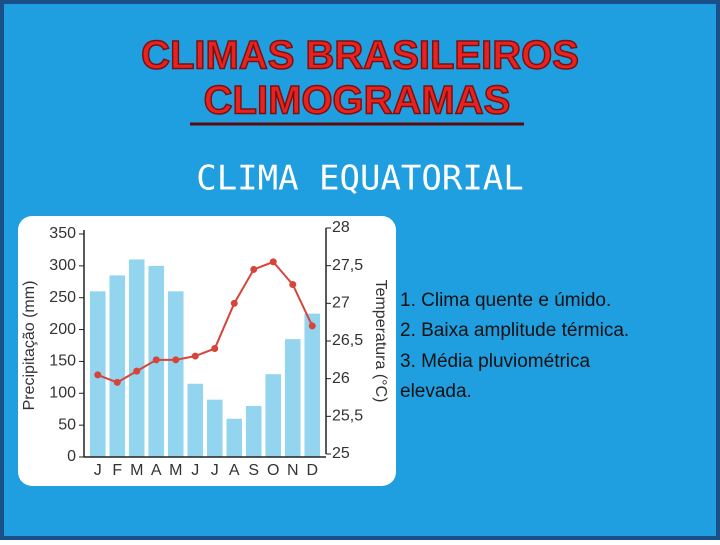 Image resolution: width=720 pixels, height=545 pixels. I want to click on y2-tick-label: 27,5, so click(347, 265).